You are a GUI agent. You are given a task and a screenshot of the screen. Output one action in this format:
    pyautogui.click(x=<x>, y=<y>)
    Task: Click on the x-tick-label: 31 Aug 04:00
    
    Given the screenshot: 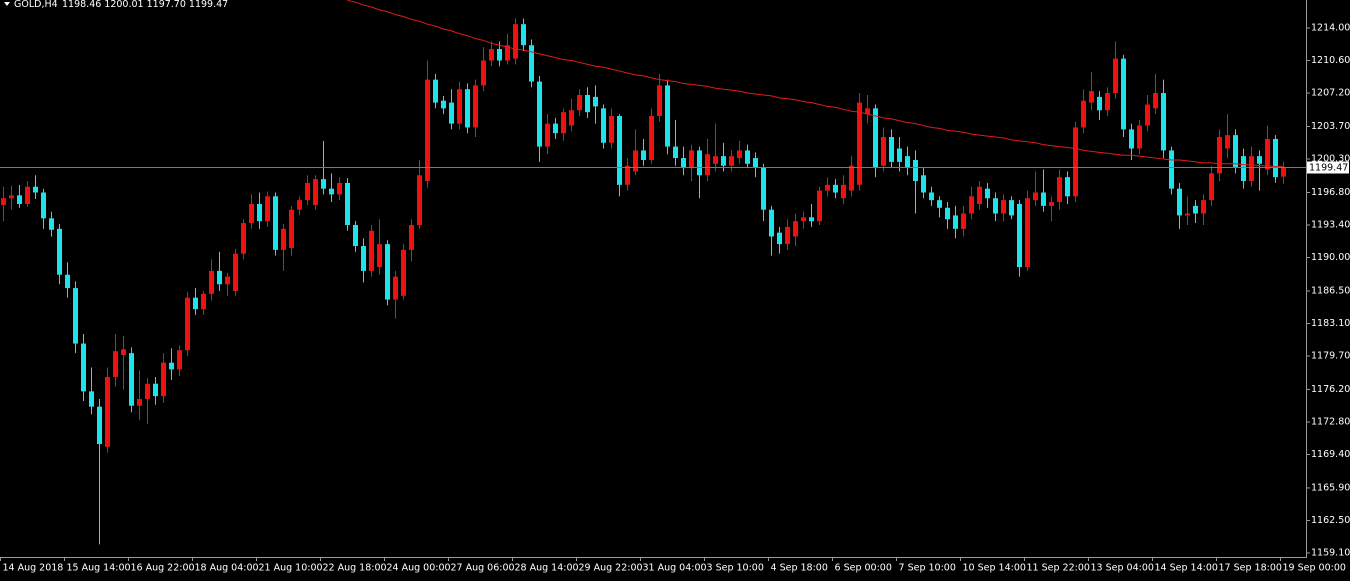 What is the action you would take?
    pyautogui.click(x=675, y=568)
    